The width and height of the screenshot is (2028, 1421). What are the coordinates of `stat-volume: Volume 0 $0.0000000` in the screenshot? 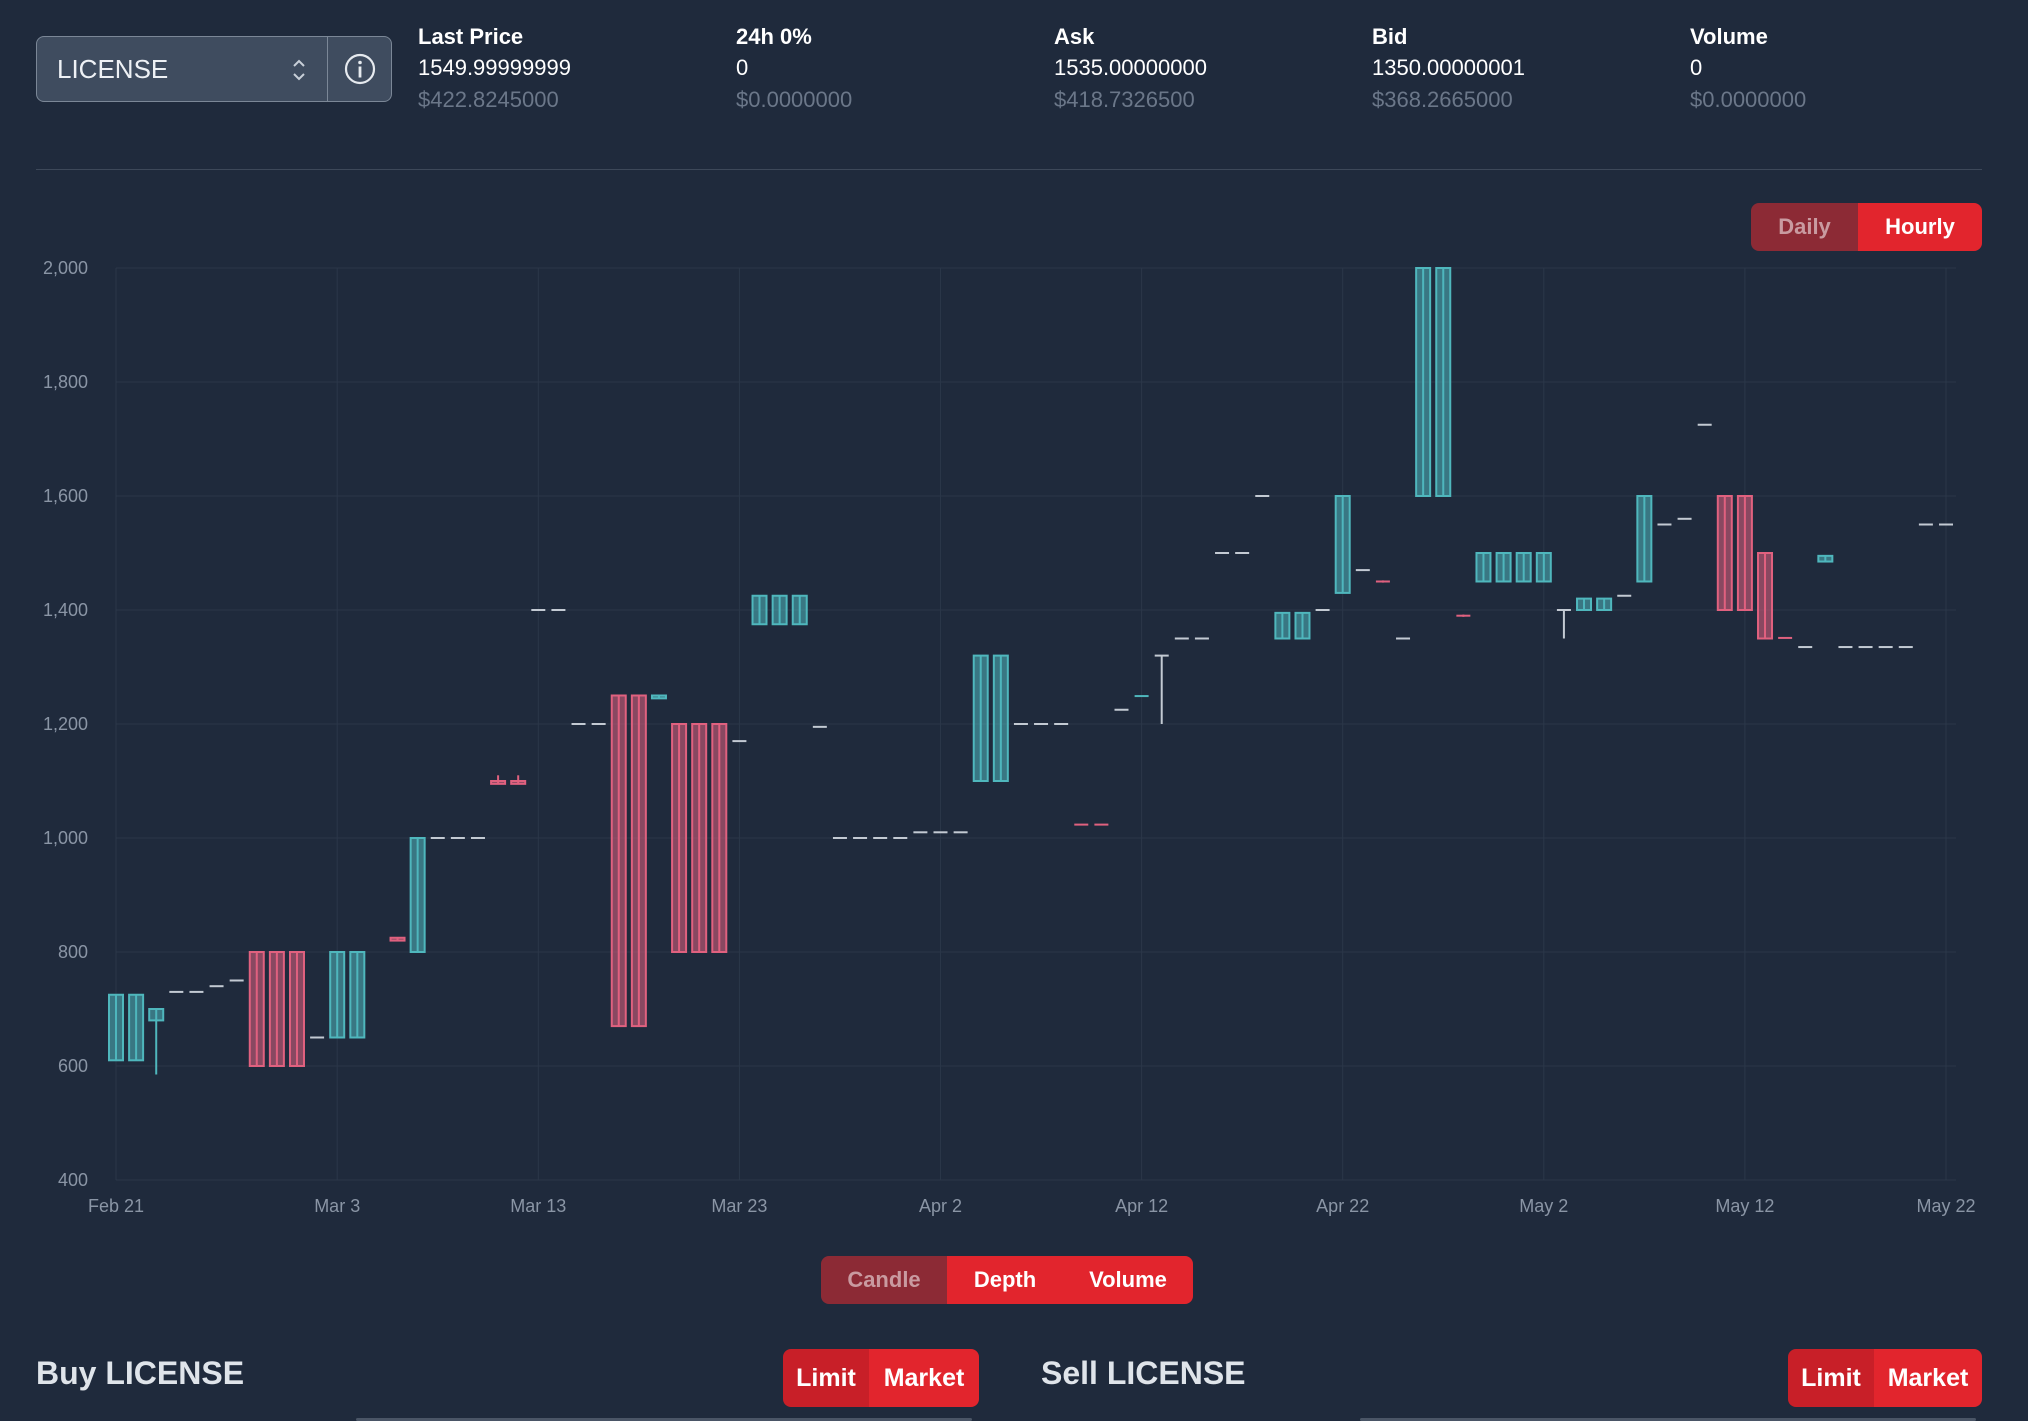 It's located at (1748, 69).